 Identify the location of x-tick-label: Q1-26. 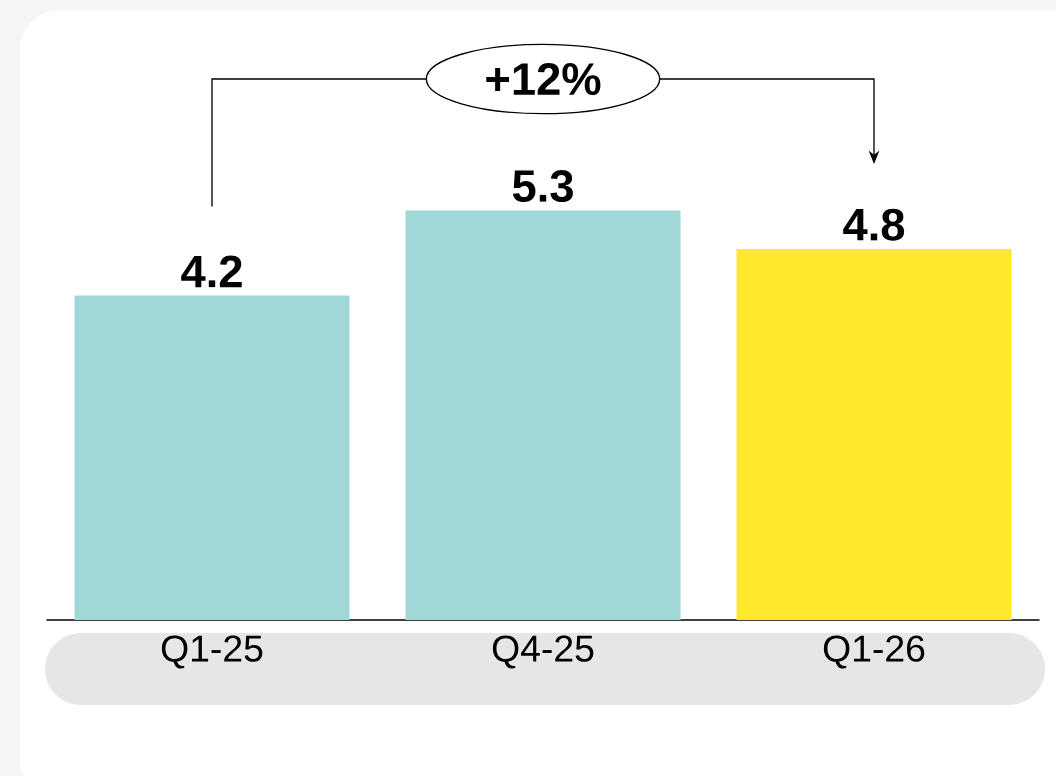
(874, 652).